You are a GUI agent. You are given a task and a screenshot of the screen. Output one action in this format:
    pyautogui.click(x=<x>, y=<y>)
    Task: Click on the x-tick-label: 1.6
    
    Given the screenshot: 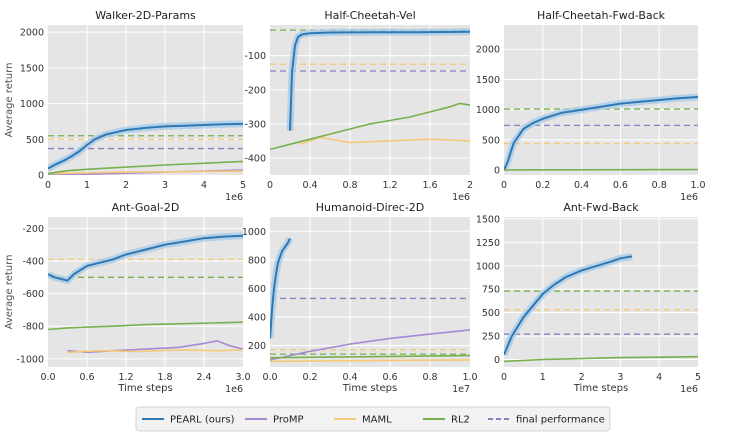 What is the action you would take?
    pyautogui.click(x=429, y=185)
    